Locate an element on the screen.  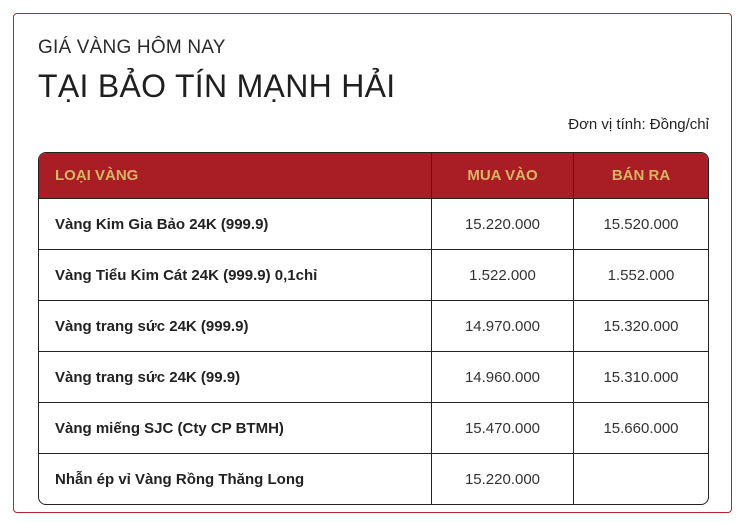
column-header-sell: BÁN RA is located at coordinates (640, 175).